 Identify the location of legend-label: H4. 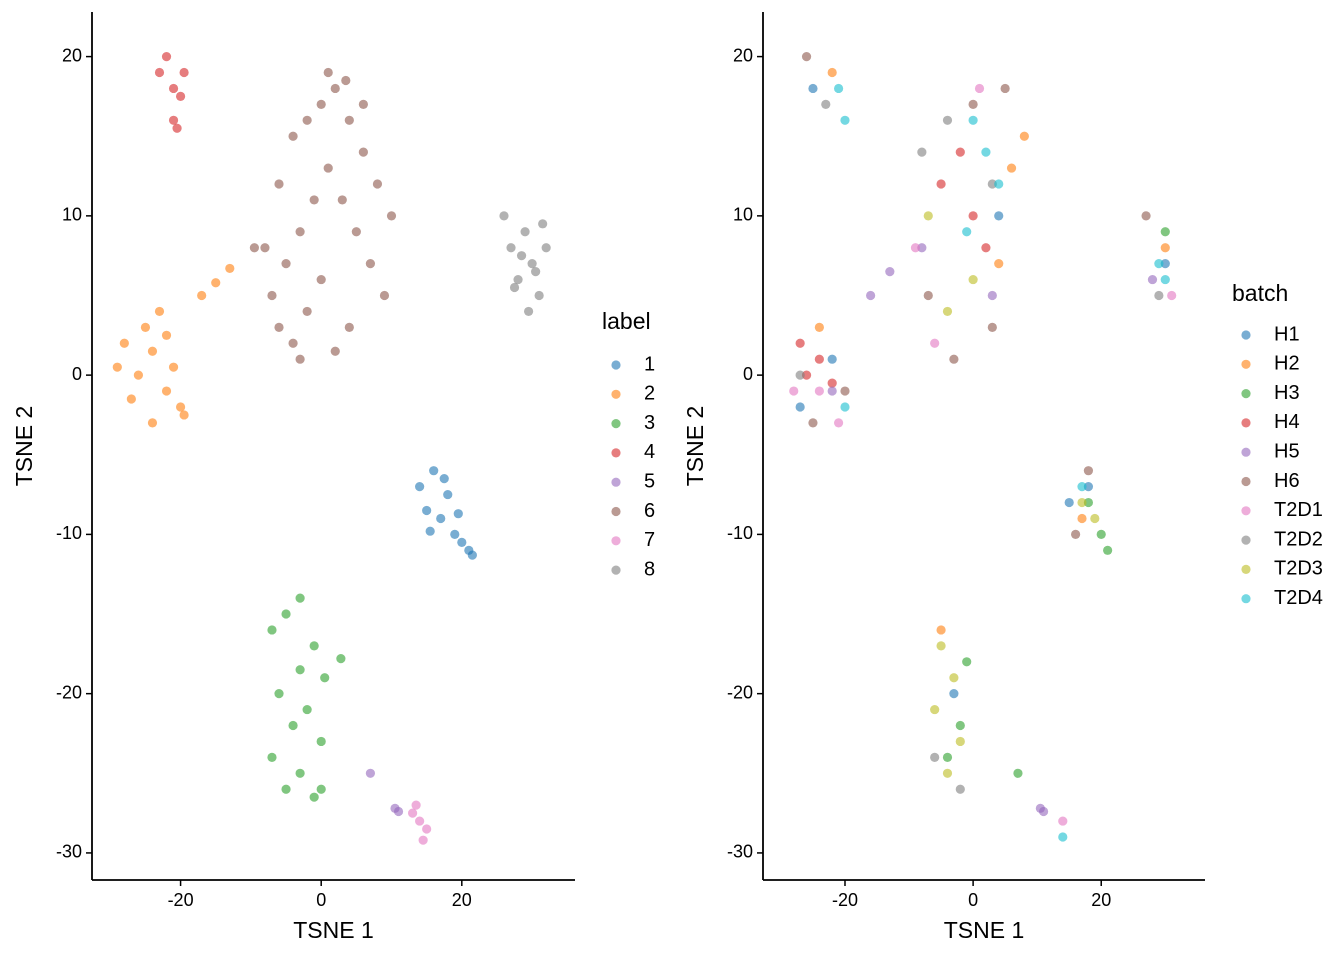
(1287, 422).